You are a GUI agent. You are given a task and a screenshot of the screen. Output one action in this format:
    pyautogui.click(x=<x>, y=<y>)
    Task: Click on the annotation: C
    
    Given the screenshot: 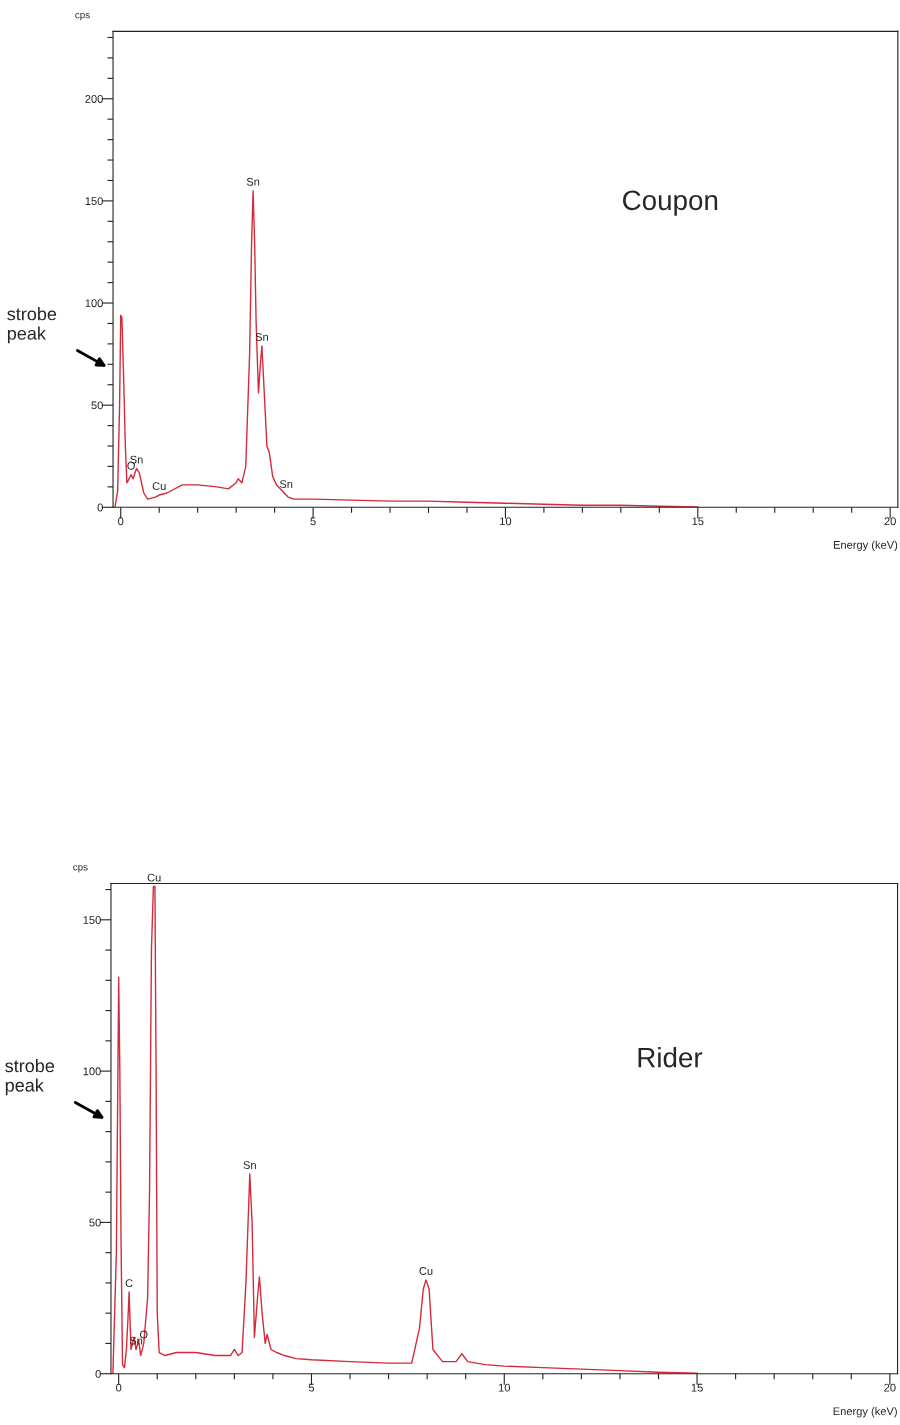 What is the action you would take?
    pyautogui.click(x=129, y=1283)
    